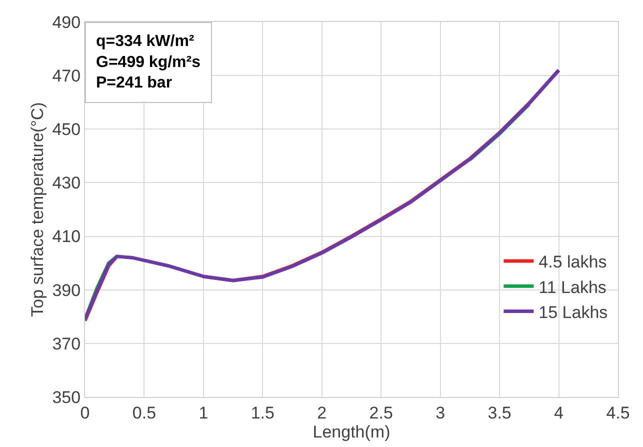  What do you see at coordinates (572, 287) in the screenshot?
I see `legend-label: 11 Lakhs` at bounding box center [572, 287].